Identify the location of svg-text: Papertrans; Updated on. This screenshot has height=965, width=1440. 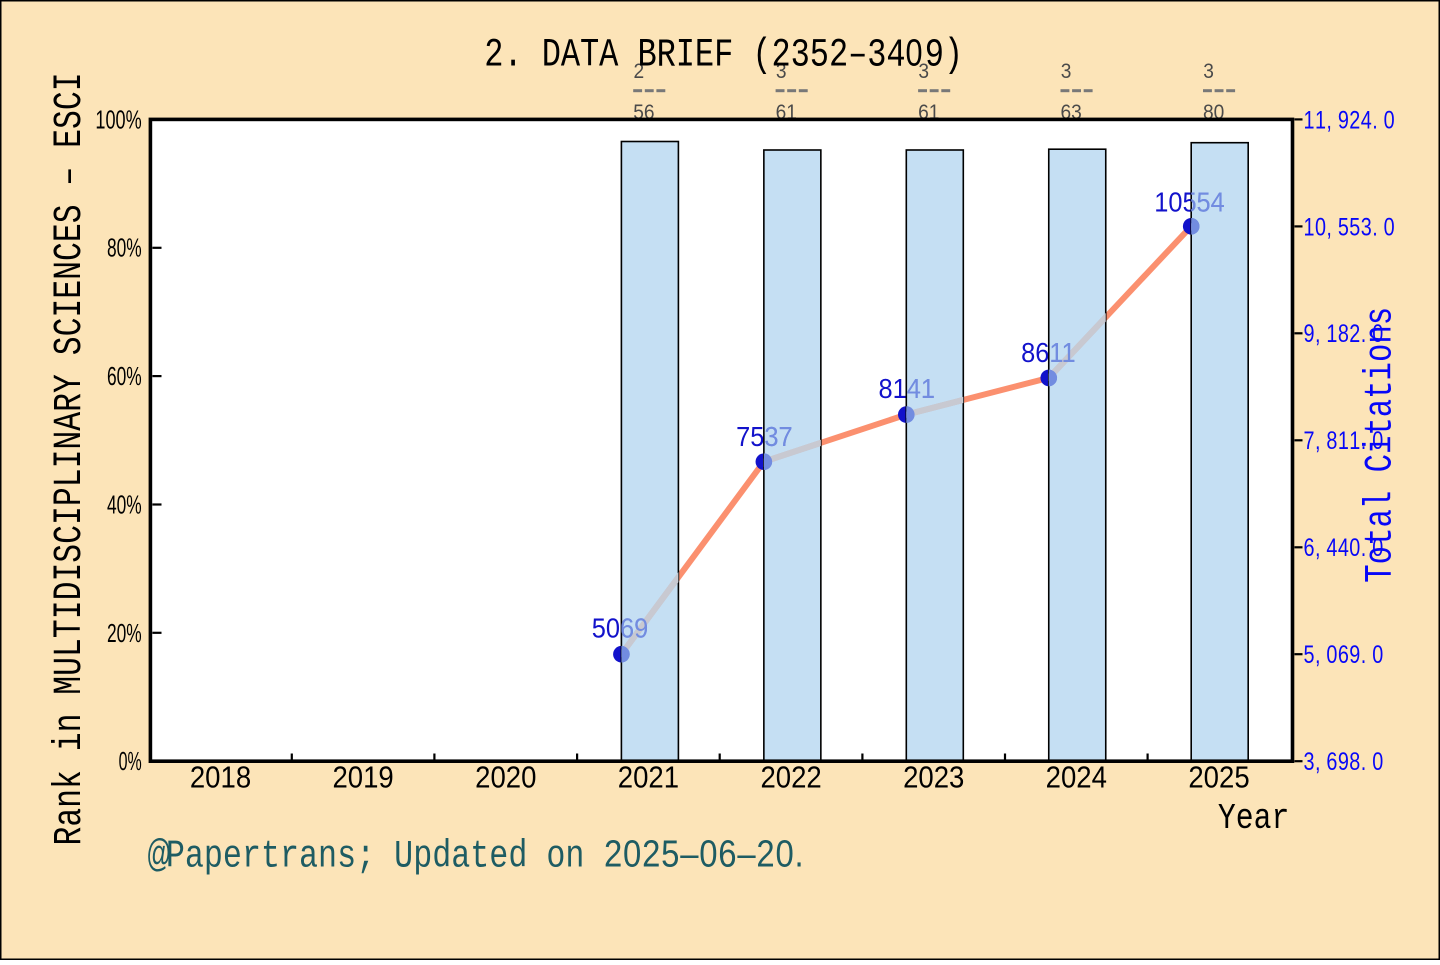
(375, 856).